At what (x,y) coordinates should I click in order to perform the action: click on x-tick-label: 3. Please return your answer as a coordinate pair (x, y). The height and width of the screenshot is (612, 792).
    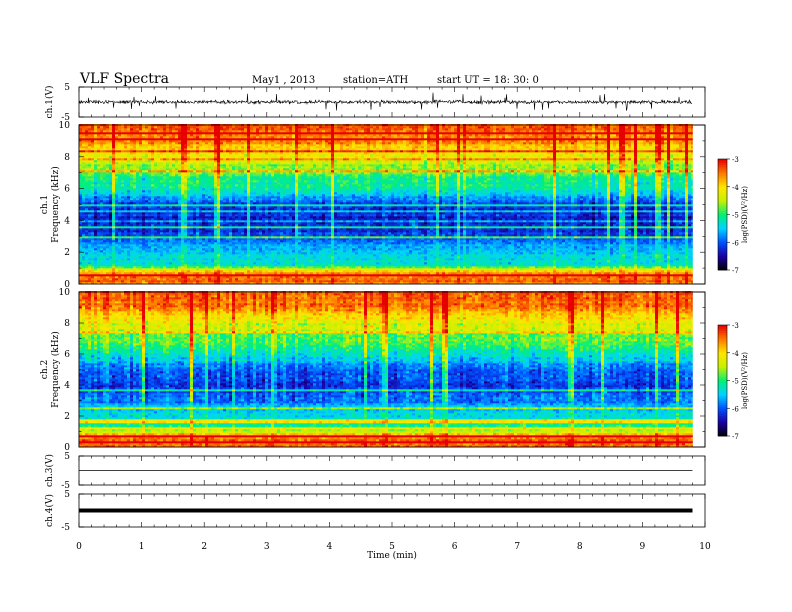
    Looking at the image, I should click on (267, 547).